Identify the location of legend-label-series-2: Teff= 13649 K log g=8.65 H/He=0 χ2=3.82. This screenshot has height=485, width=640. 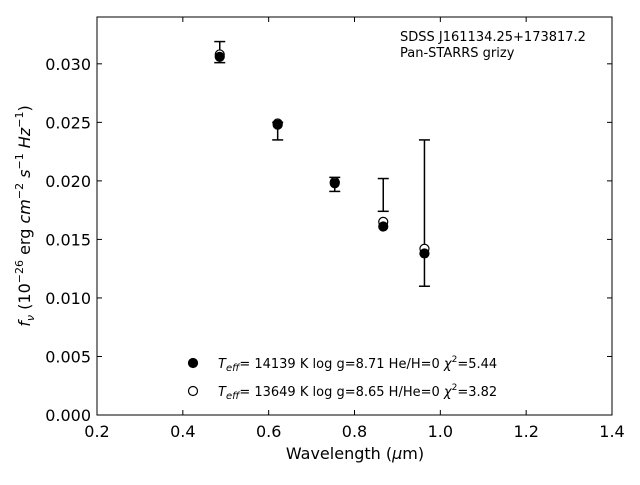
(357, 392).